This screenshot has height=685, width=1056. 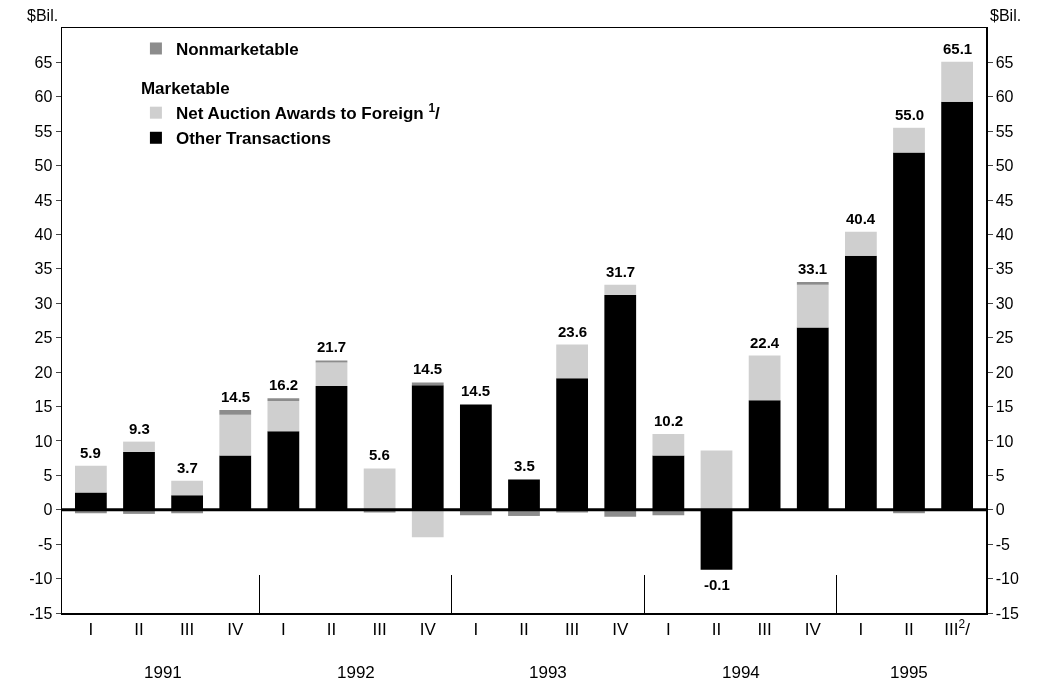 I want to click on legend-title: Marketable, so click(x=185, y=89).